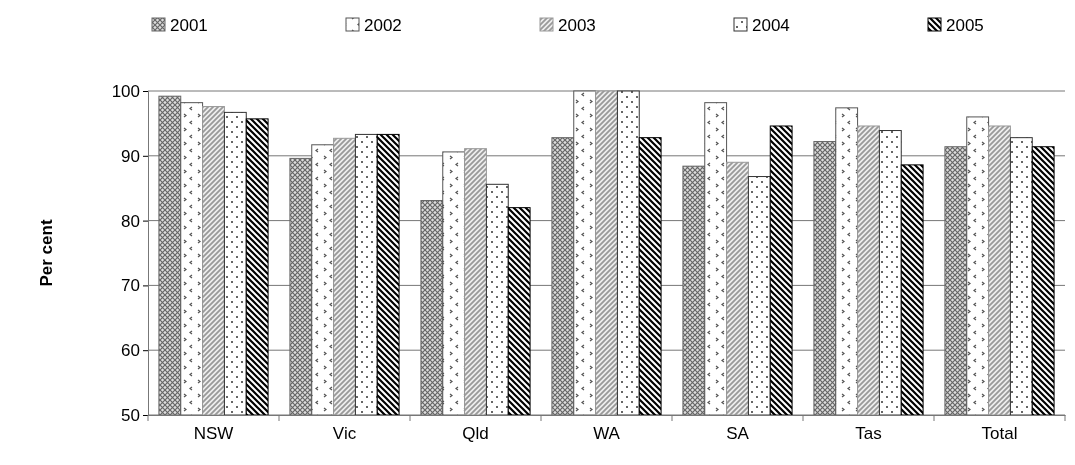 The height and width of the screenshot is (465, 1075). Describe the element at coordinates (999, 434) in the screenshot. I see `x-tick-label: Total` at that location.